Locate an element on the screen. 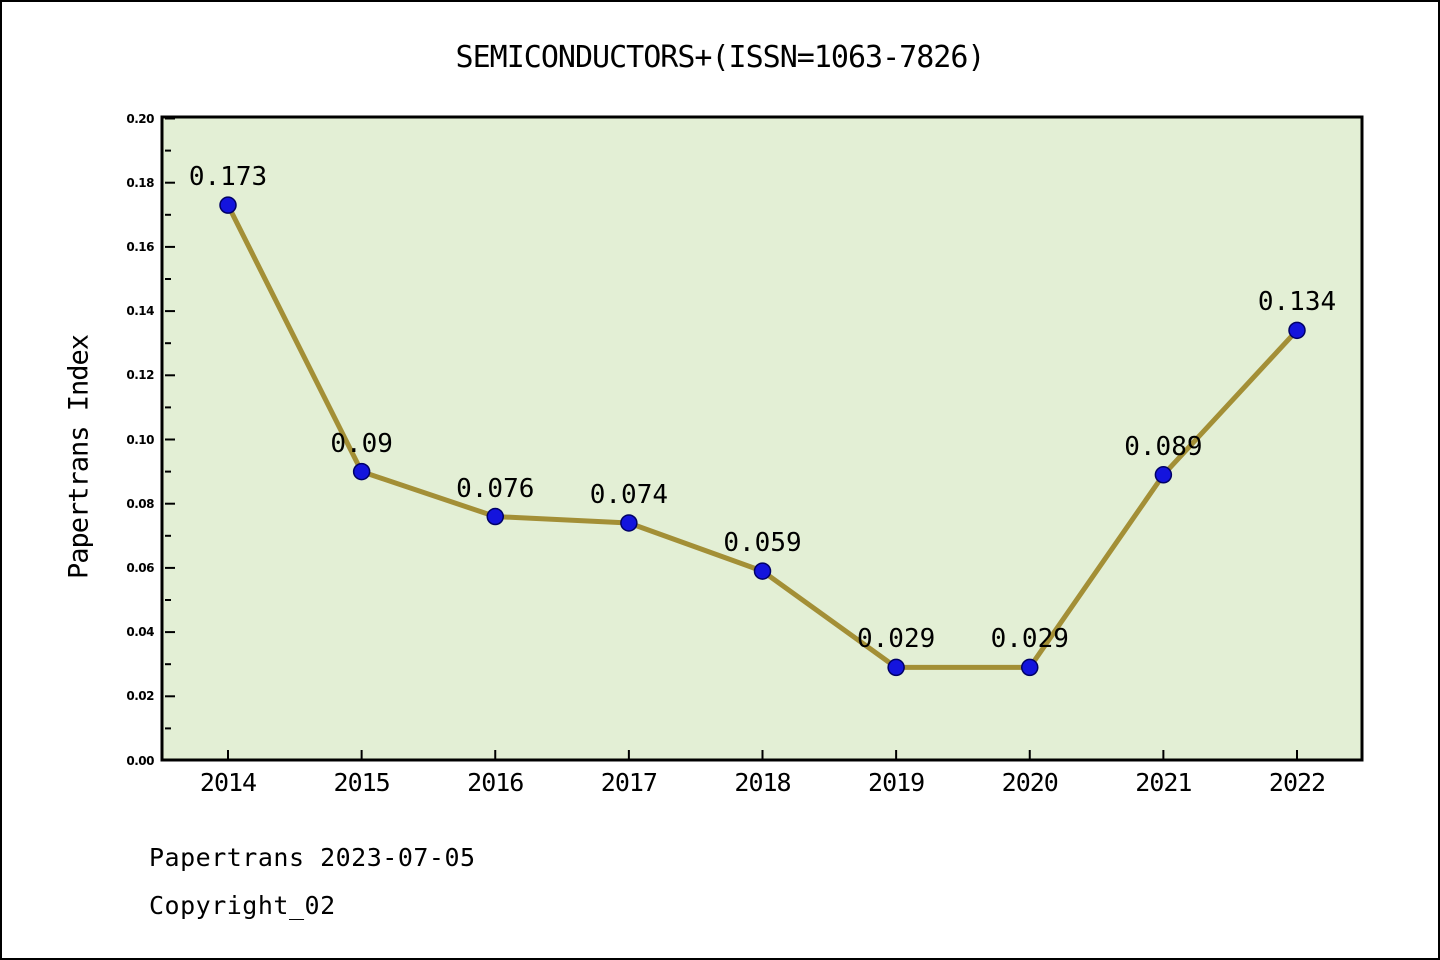 The height and width of the screenshot is (960, 1440). chart-title: SEMICONDUCTORS+(ISSN=1063-7826) is located at coordinates (720, 57).